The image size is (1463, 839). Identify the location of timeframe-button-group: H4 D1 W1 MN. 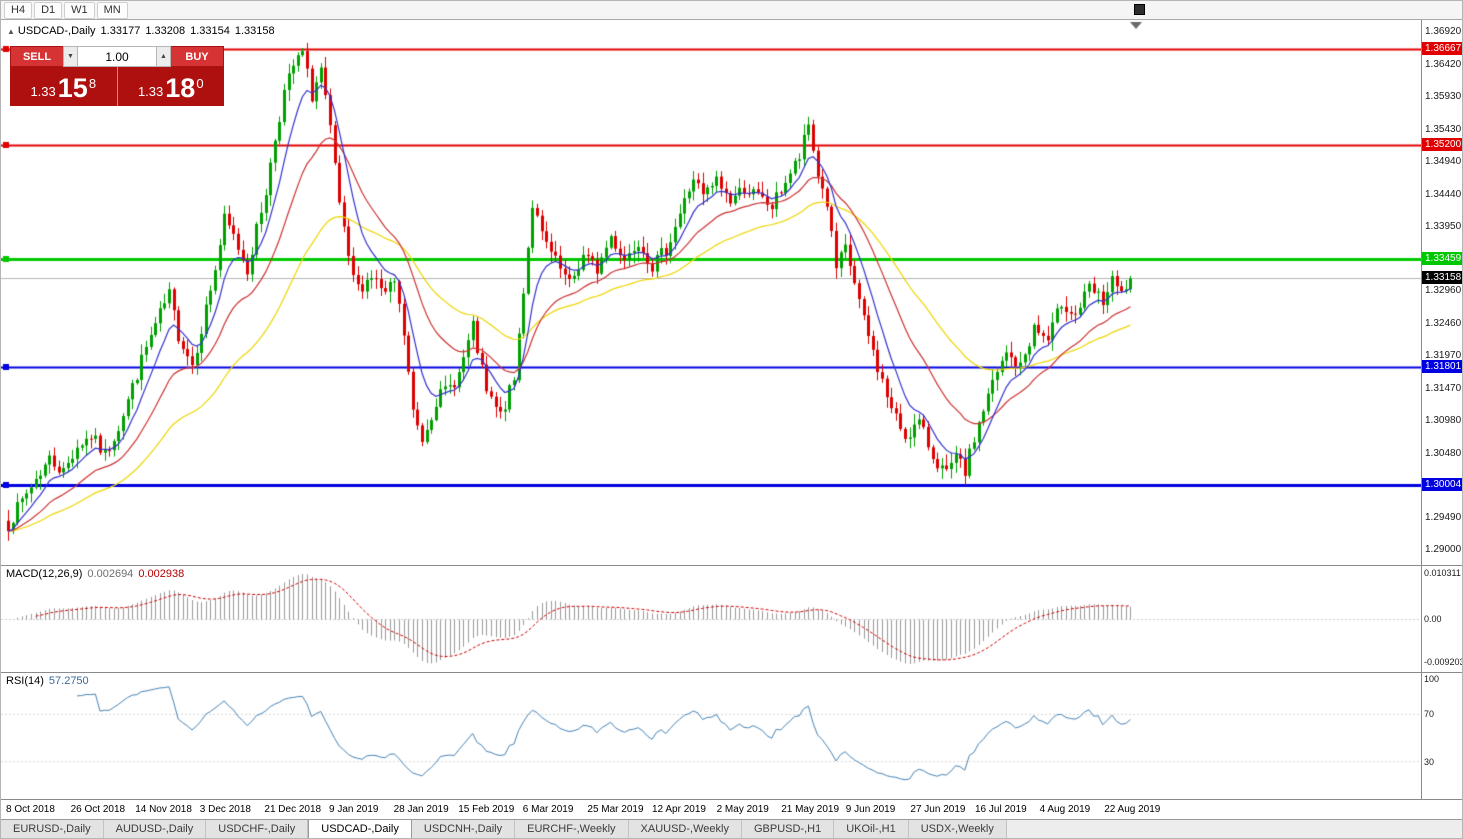
(66, 10).